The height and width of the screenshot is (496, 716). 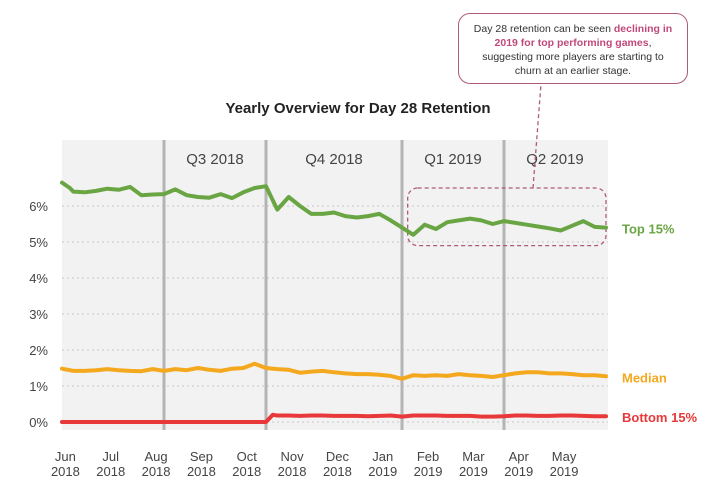 I want to click on callout-connector, so click(x=537, y=136).